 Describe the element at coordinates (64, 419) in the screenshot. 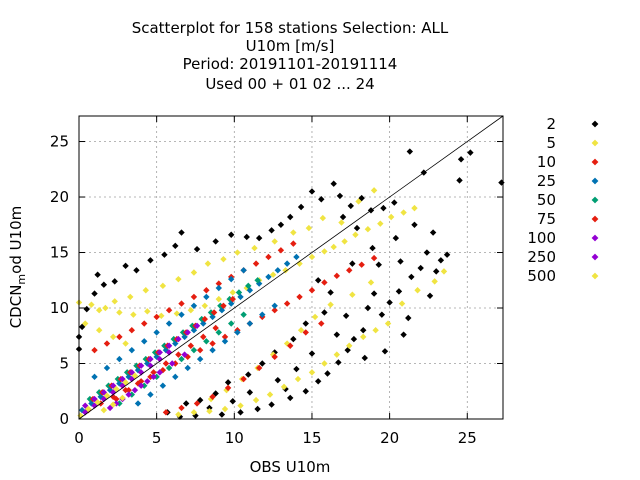

I see `y-tick-label: 0` at that location.